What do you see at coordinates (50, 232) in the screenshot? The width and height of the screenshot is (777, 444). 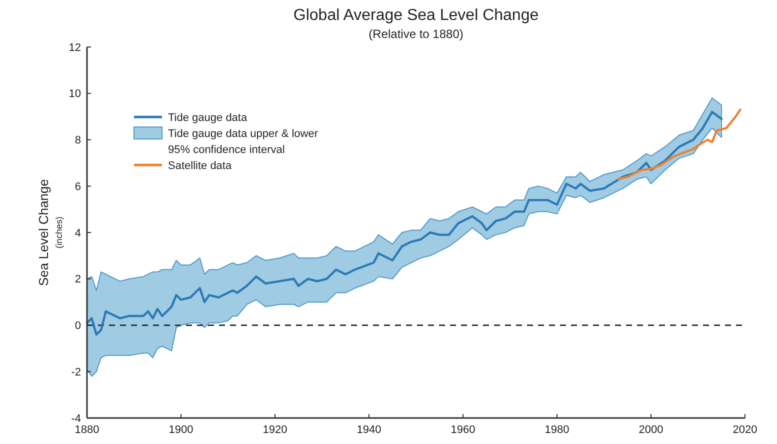 I see `y-axis-title: Sea Level Change (inches)` at bounding box center [50, 232].